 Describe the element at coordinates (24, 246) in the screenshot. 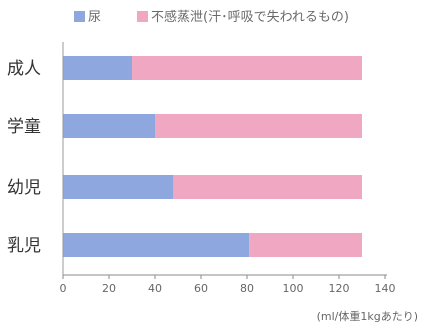

I see `category-label: 乳児` at that location.